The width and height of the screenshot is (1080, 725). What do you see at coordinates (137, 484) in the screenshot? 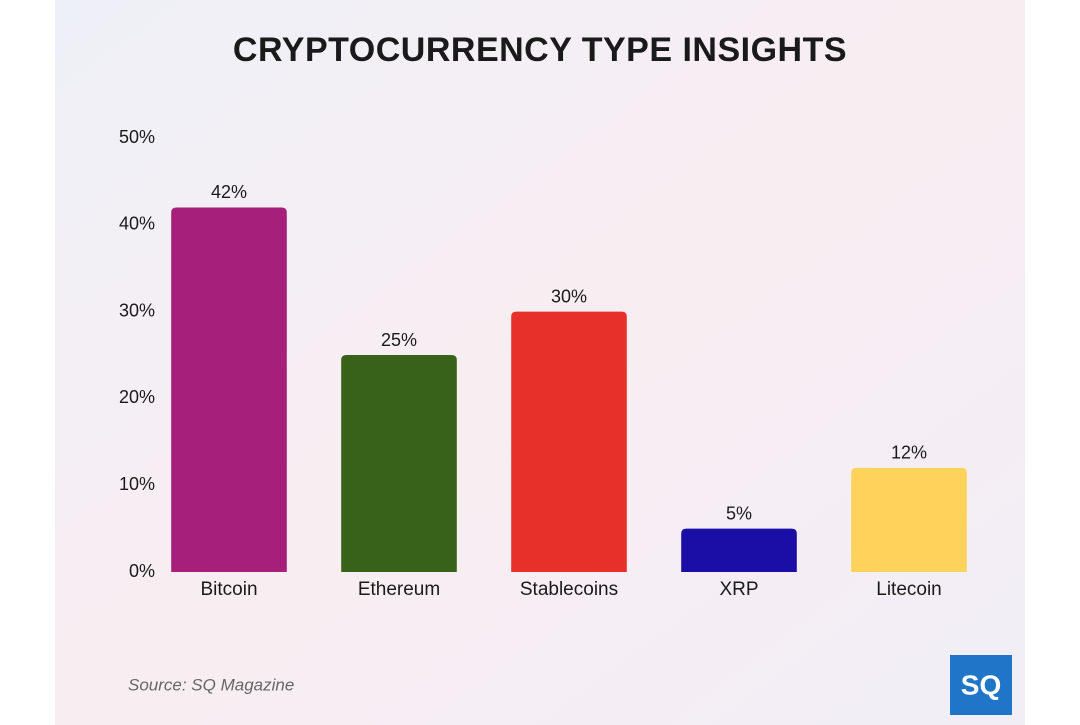
I see `y-tick-label: 10%` at bounding box center [137, 484].